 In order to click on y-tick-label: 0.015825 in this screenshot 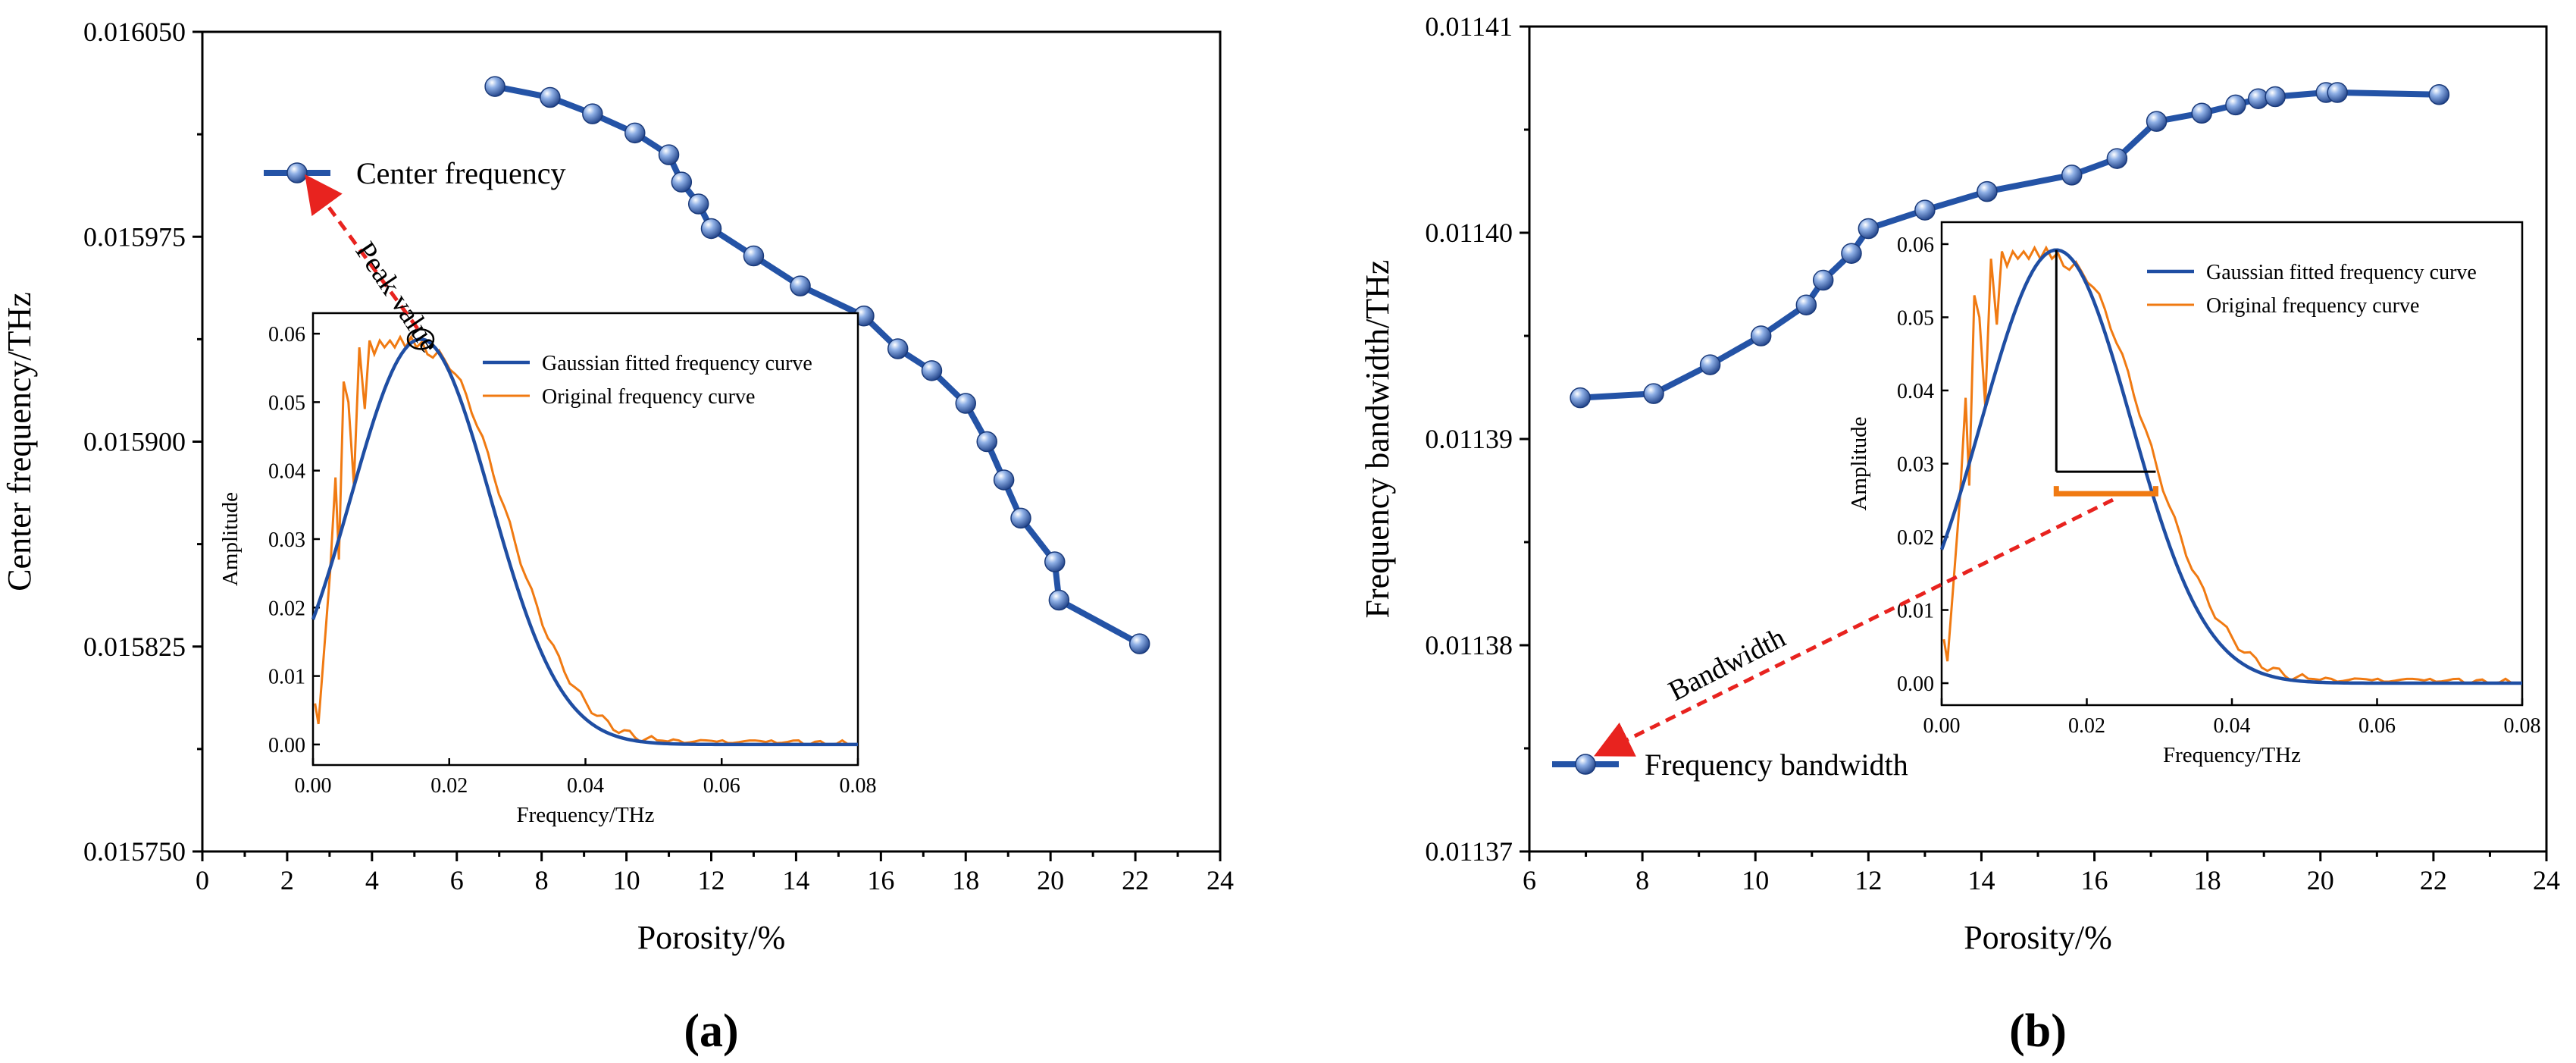, I will do `click(134, 647)`.